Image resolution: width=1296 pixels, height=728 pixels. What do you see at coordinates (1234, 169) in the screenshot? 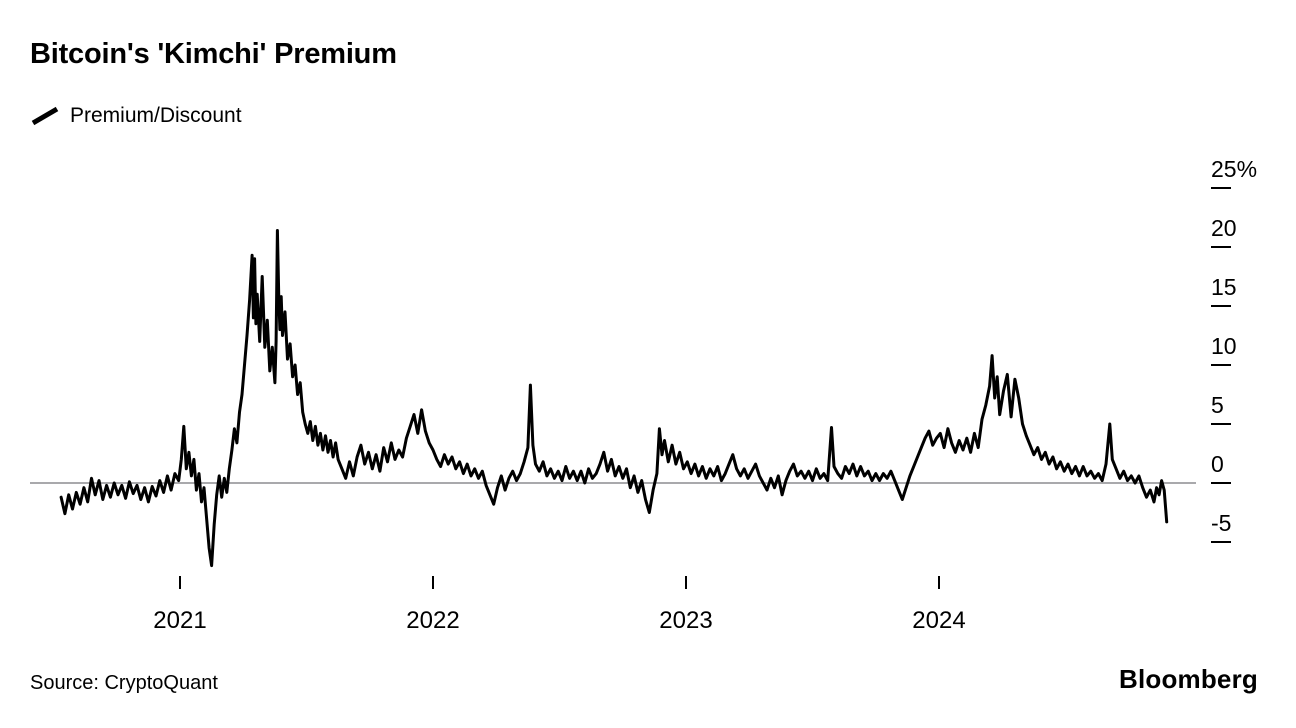
I see `y-axis-label: 25%` at bounding box center [1234, 169].